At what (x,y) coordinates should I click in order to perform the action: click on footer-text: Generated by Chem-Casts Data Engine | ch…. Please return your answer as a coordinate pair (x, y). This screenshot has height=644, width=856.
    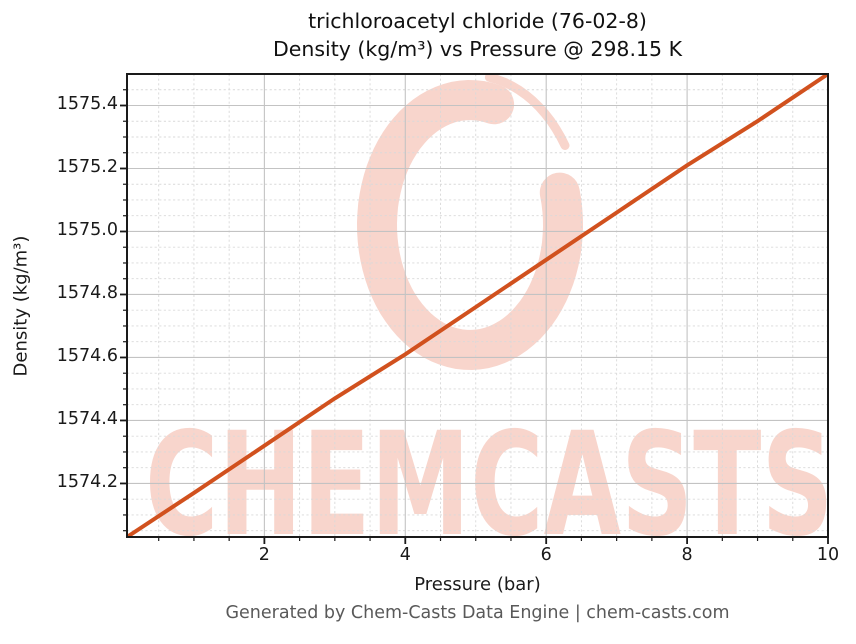
    Looking at the image, I should click on (477, 613).